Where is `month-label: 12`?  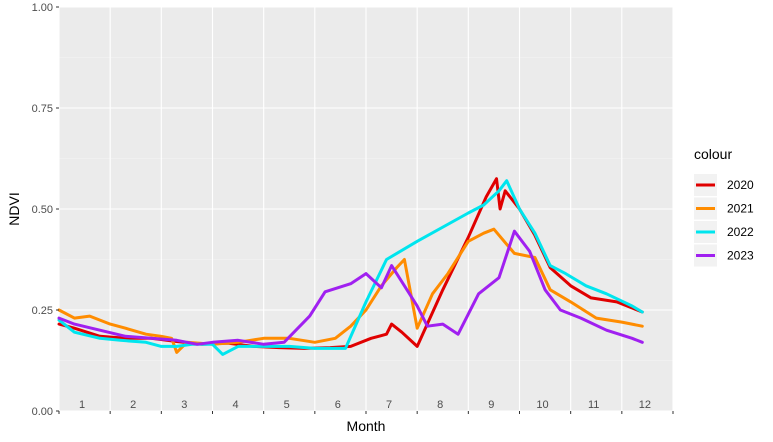 month-label: 12 is located at coordinates (645, 405).